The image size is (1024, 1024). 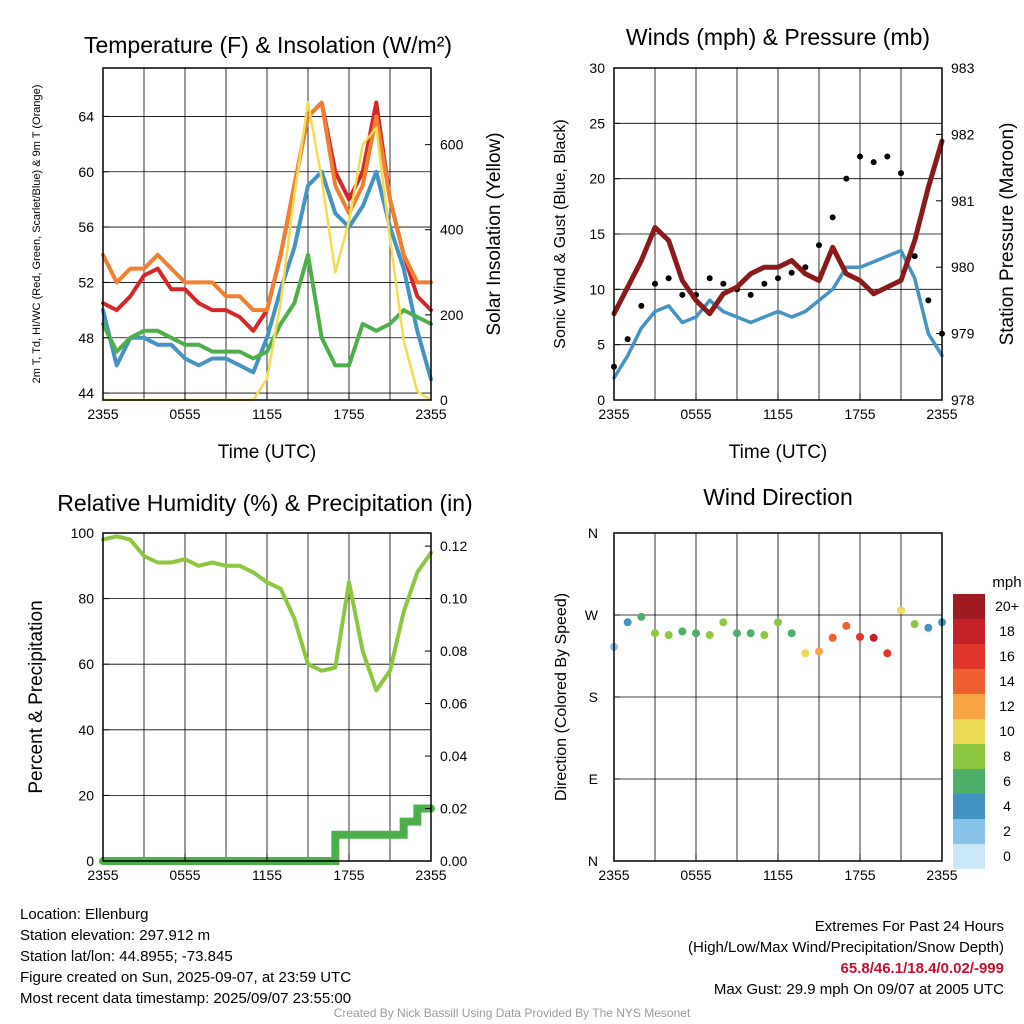 What do you see at coordinates (1007, 706) in the screenshot?
I see `colorbar-label: 12` at bounding box center [1007, 706].